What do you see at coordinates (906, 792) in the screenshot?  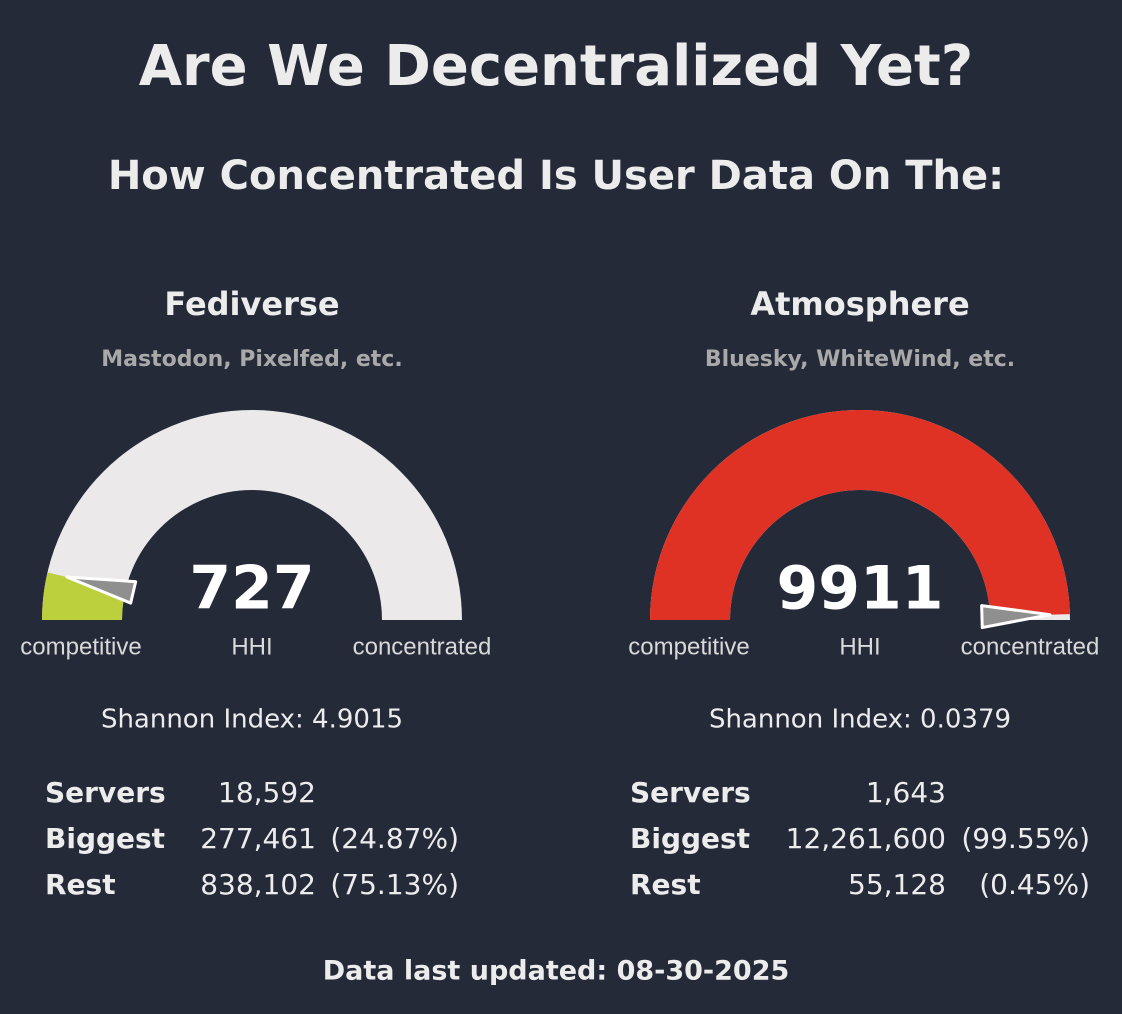 I see `stat-value: 1,643` at bounding box center [906, 792].